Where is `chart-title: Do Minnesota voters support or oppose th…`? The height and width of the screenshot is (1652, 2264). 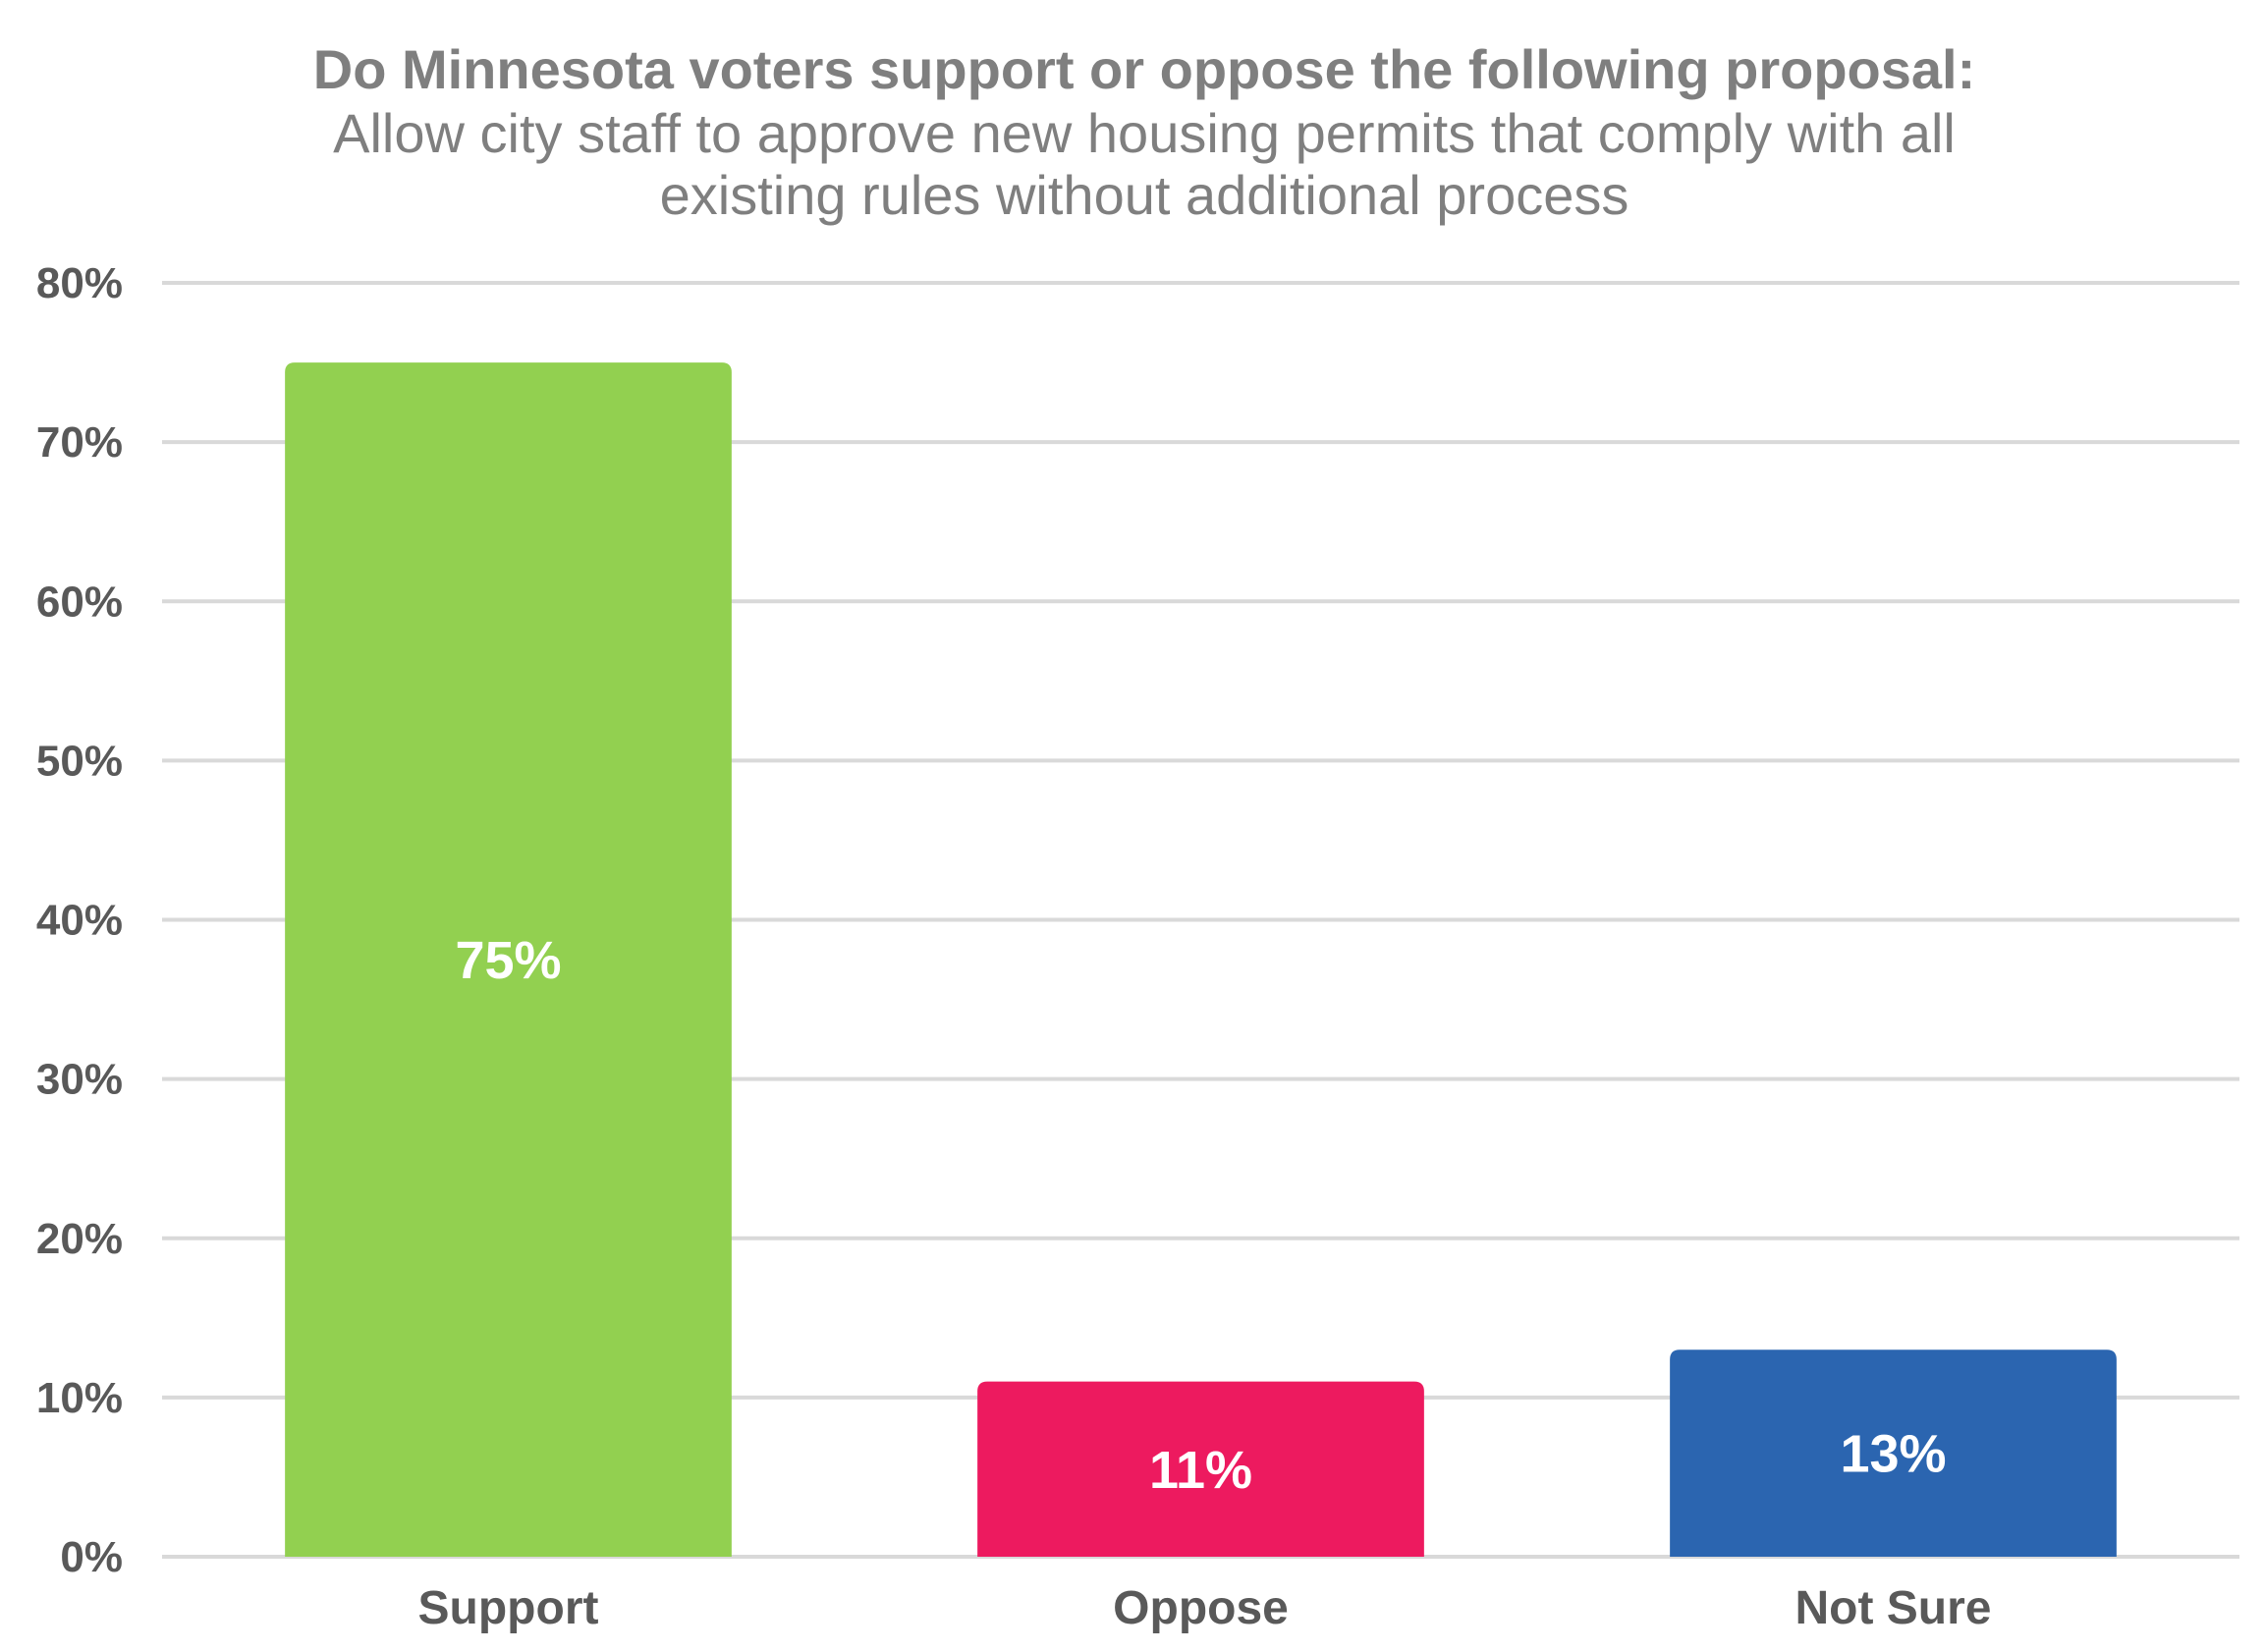 chart-title: Do Minnesota voters support or oppose th… is located at coordinates (1144, 132).